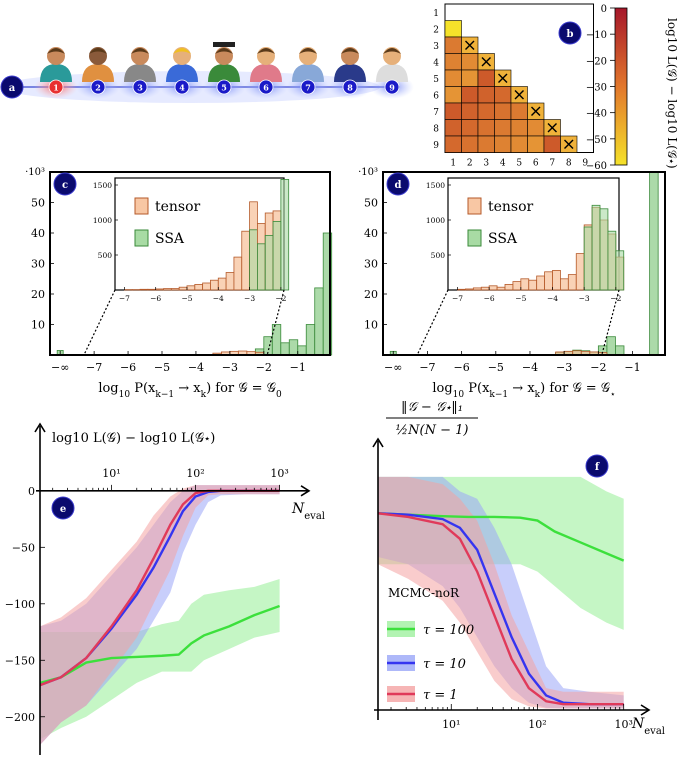  I want to click on person-7-body, so click(308, 73).